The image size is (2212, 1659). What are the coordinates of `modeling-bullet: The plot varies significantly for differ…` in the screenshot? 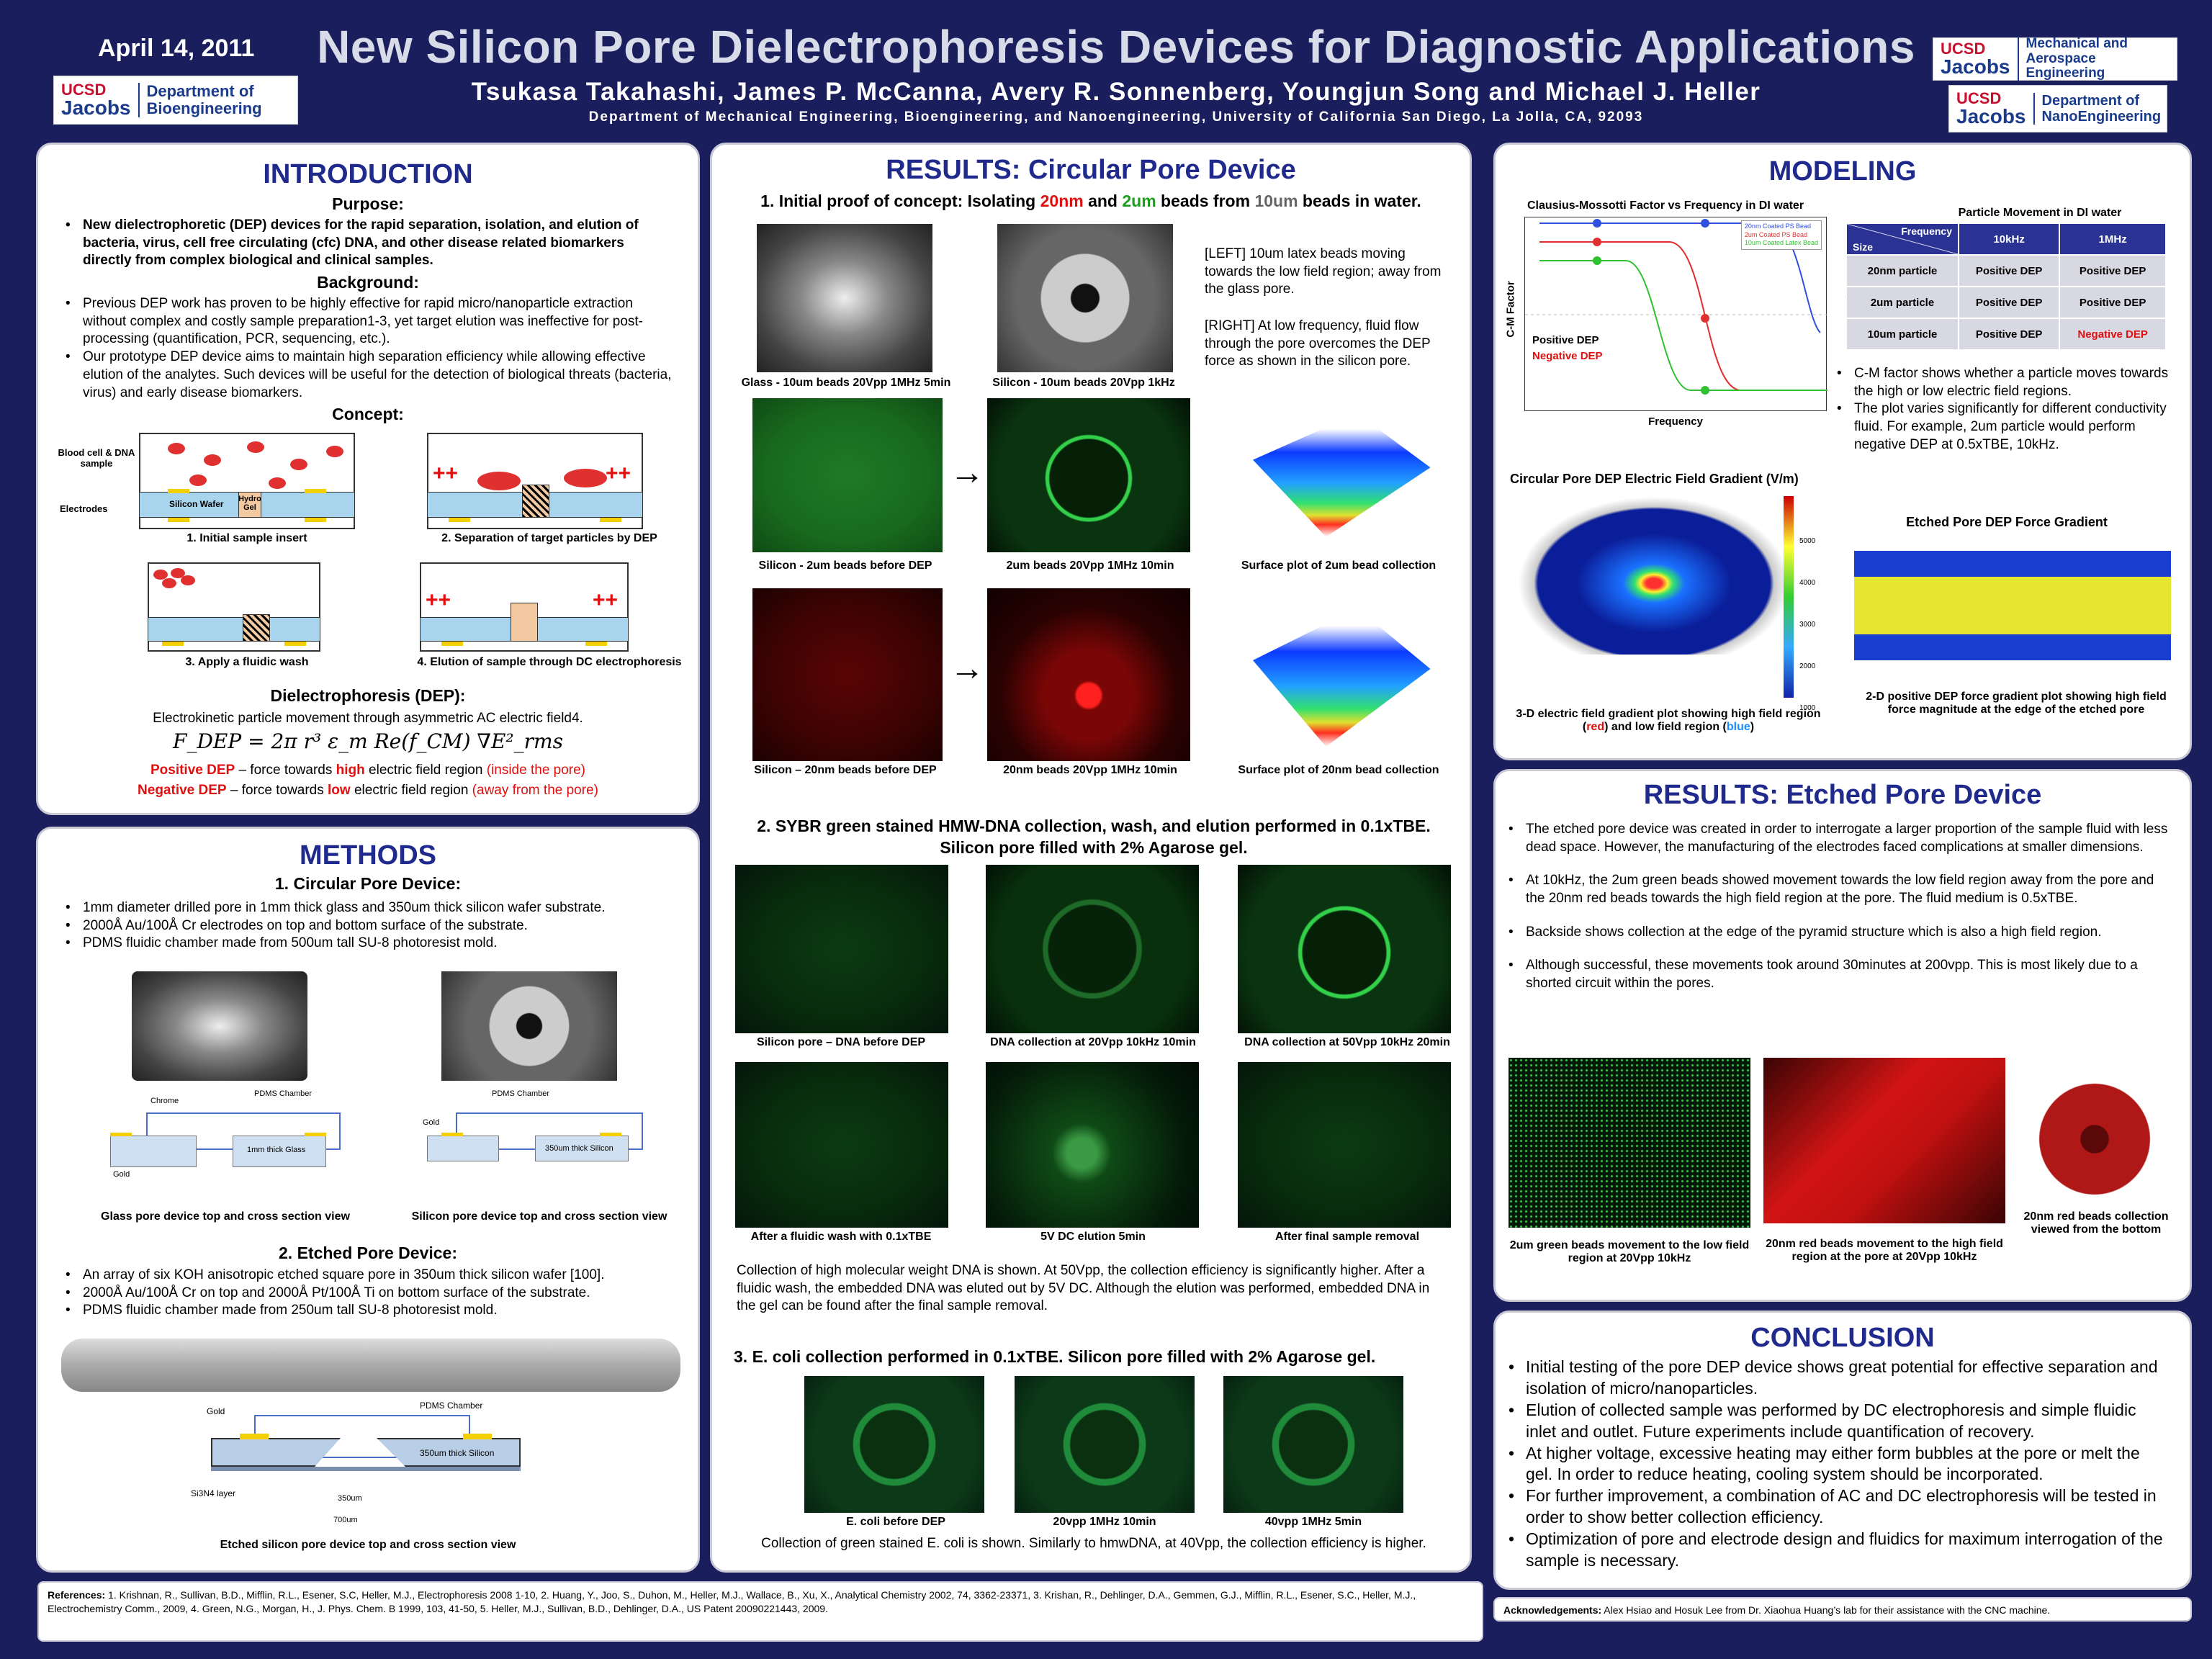 It's located at (2007, 427).